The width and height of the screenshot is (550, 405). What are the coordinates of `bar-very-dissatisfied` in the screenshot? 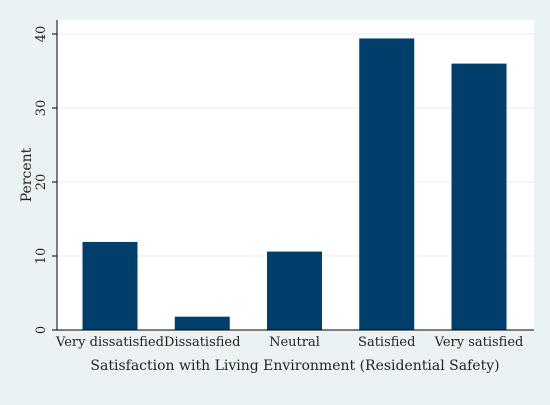 It's located at (110, 285).